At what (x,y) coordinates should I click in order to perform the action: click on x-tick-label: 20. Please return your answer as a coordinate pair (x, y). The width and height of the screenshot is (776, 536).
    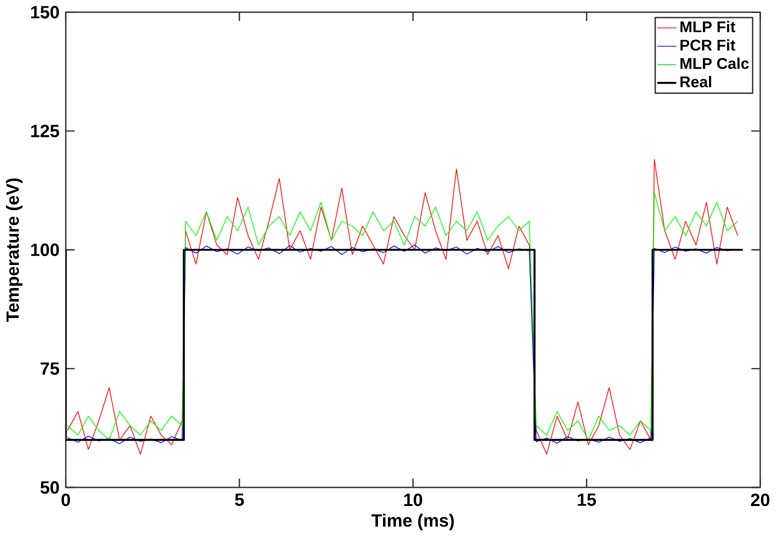
    Looking at the image, I should click on (760, 499).